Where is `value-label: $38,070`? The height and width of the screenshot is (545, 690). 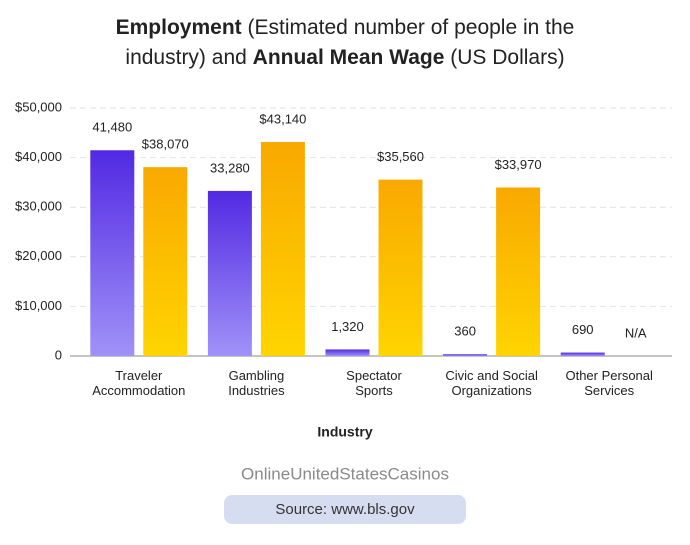
value-label: $38,070 is located at coordinates (165, 144).